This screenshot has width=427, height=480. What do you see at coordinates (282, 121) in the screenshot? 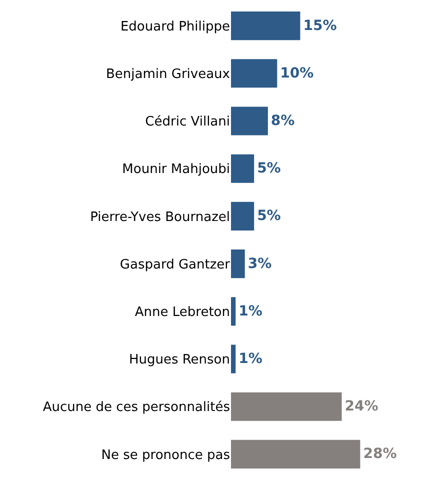
I see `data-label: 8%` at bounding box center [282, 121].